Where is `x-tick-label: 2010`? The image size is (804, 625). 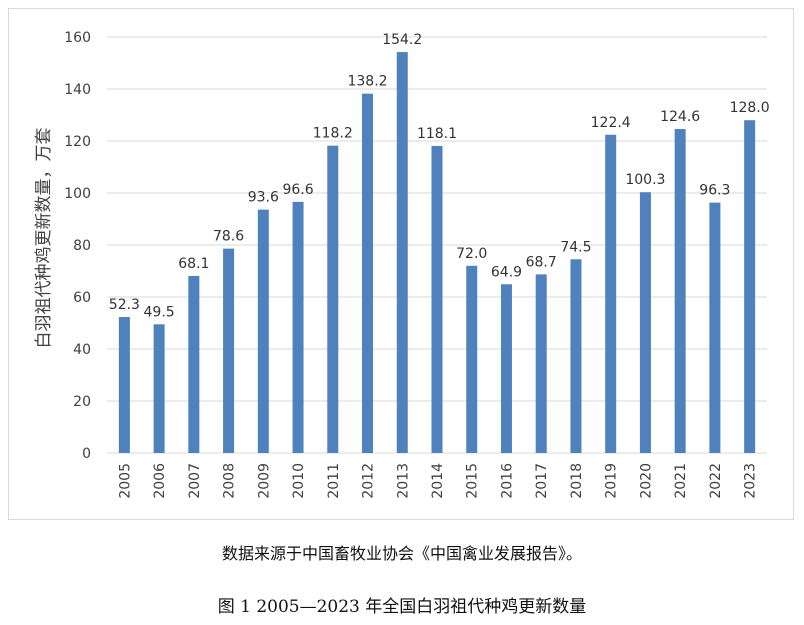
x-tick-label: 2010 is located at coordinates (299, 481).